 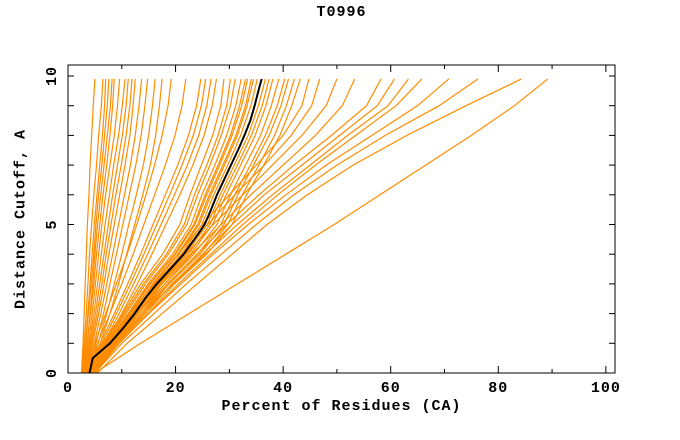 I want to click on y-tick-label: 0, so click(x=52, y=373).